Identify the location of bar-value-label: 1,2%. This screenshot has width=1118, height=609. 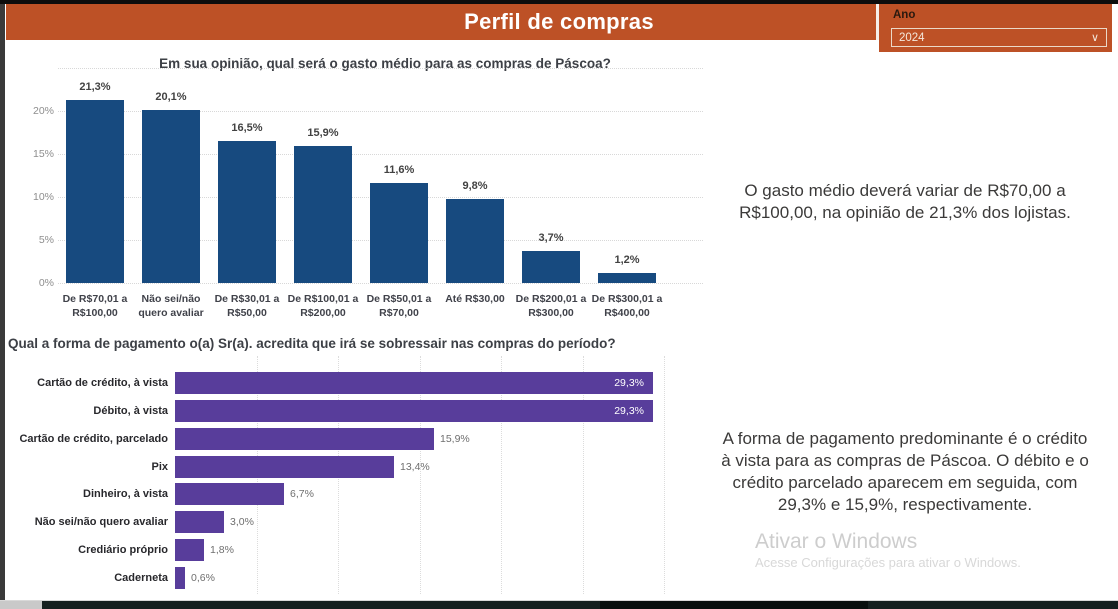
(627, 260).